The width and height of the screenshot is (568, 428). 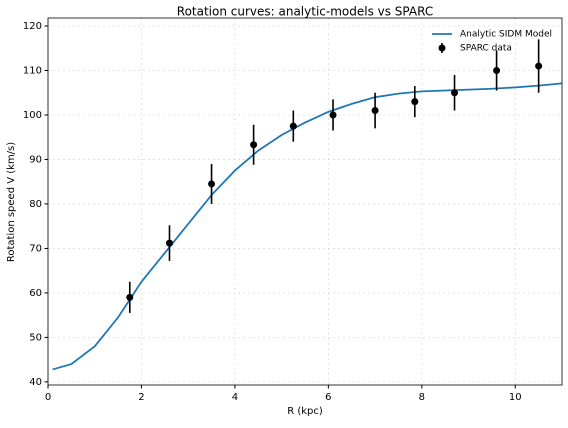 What do you see at coordinates (48, 397) in the screenshot?
I see `x-tick-label: 0` at bounding box center [48, 397].